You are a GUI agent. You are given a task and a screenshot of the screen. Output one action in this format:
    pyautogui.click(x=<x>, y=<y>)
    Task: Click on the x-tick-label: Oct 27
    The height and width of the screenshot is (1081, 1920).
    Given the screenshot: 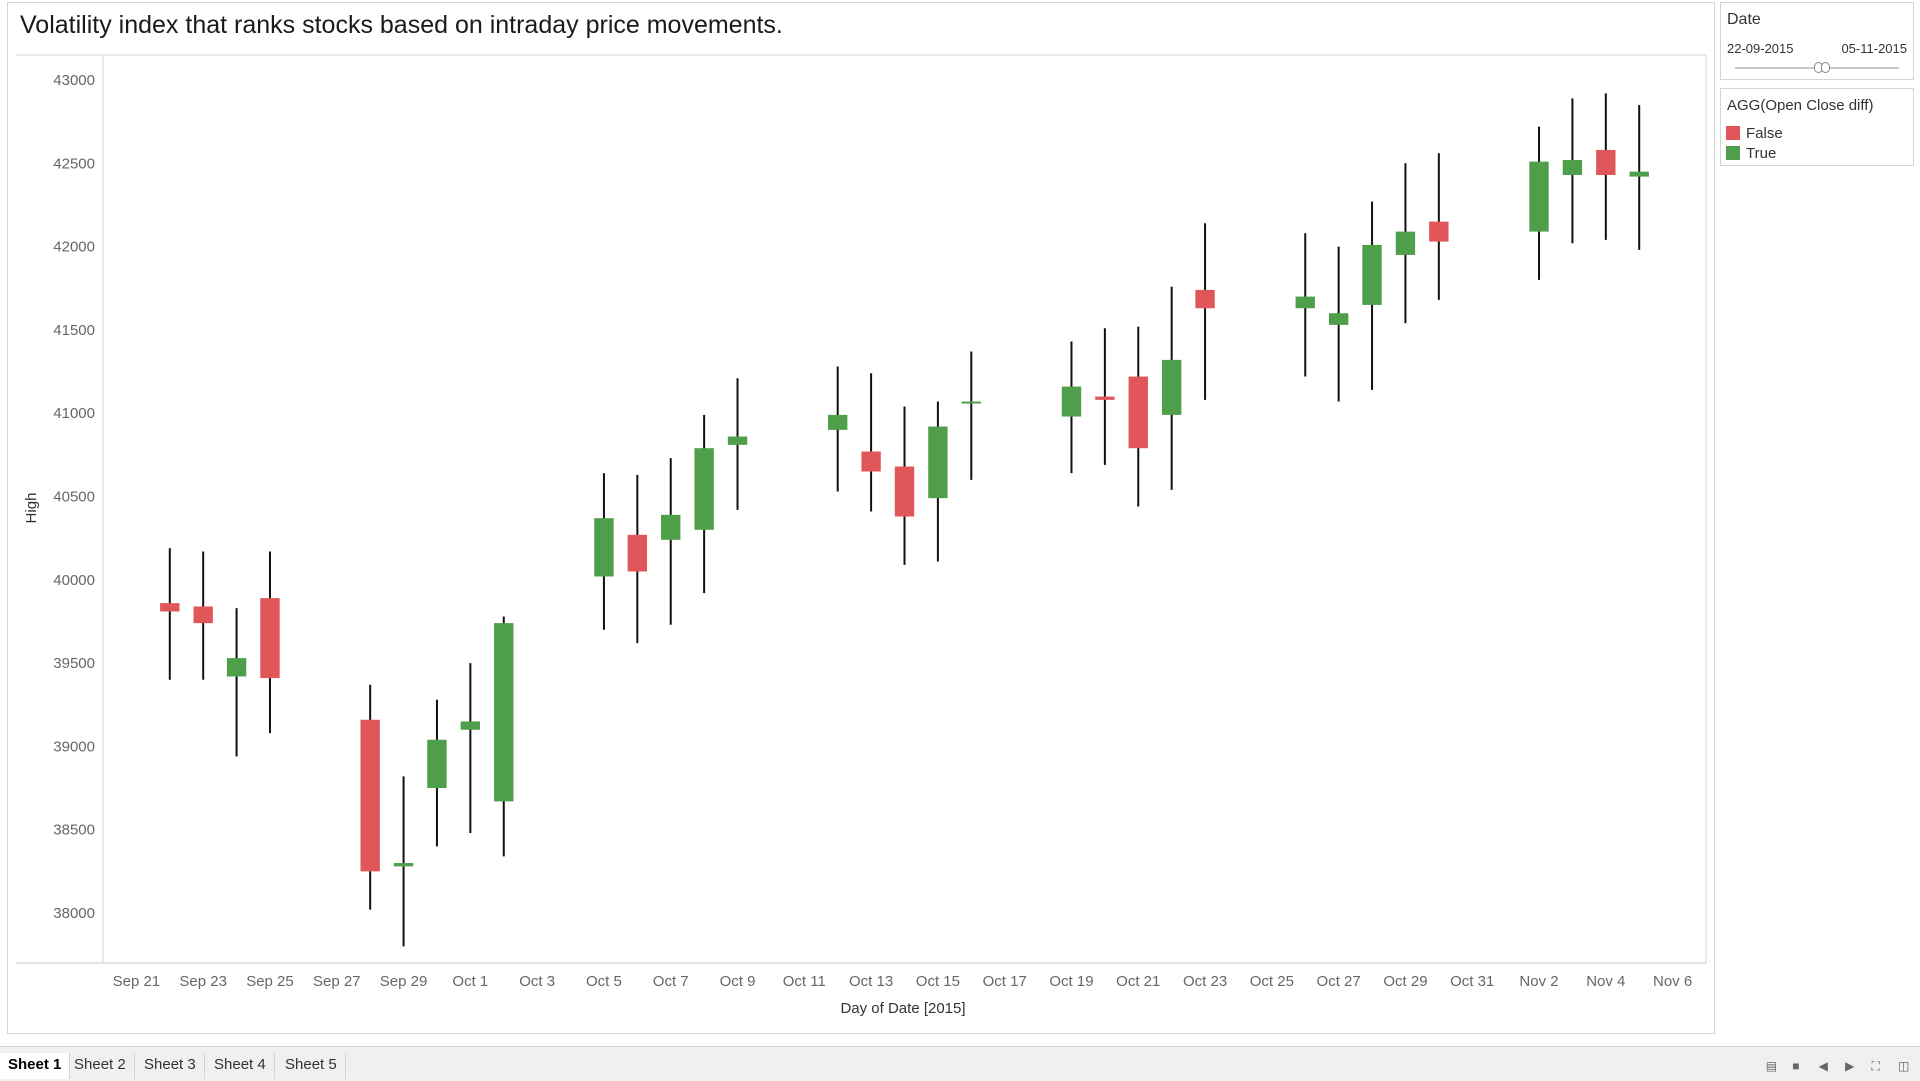 What is the action you would take?
    pyautogui.click(x=1339, y=981)
    